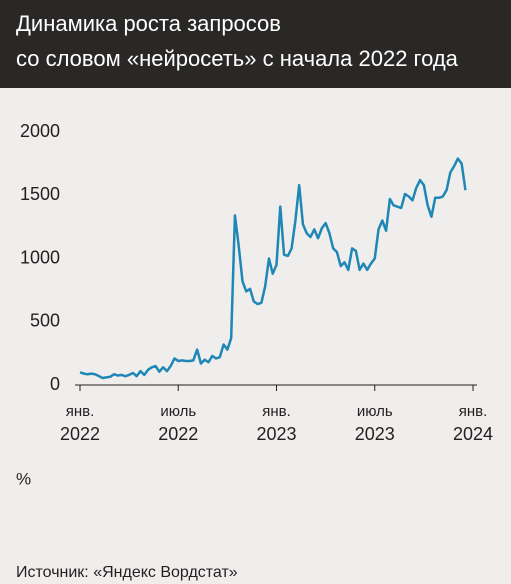 Image resolution: width=511 pixels, height=584 pixels. Describe the element at coordinates (40, 257) in the screenshot. I see `y-tick-label: 1000` at that location.